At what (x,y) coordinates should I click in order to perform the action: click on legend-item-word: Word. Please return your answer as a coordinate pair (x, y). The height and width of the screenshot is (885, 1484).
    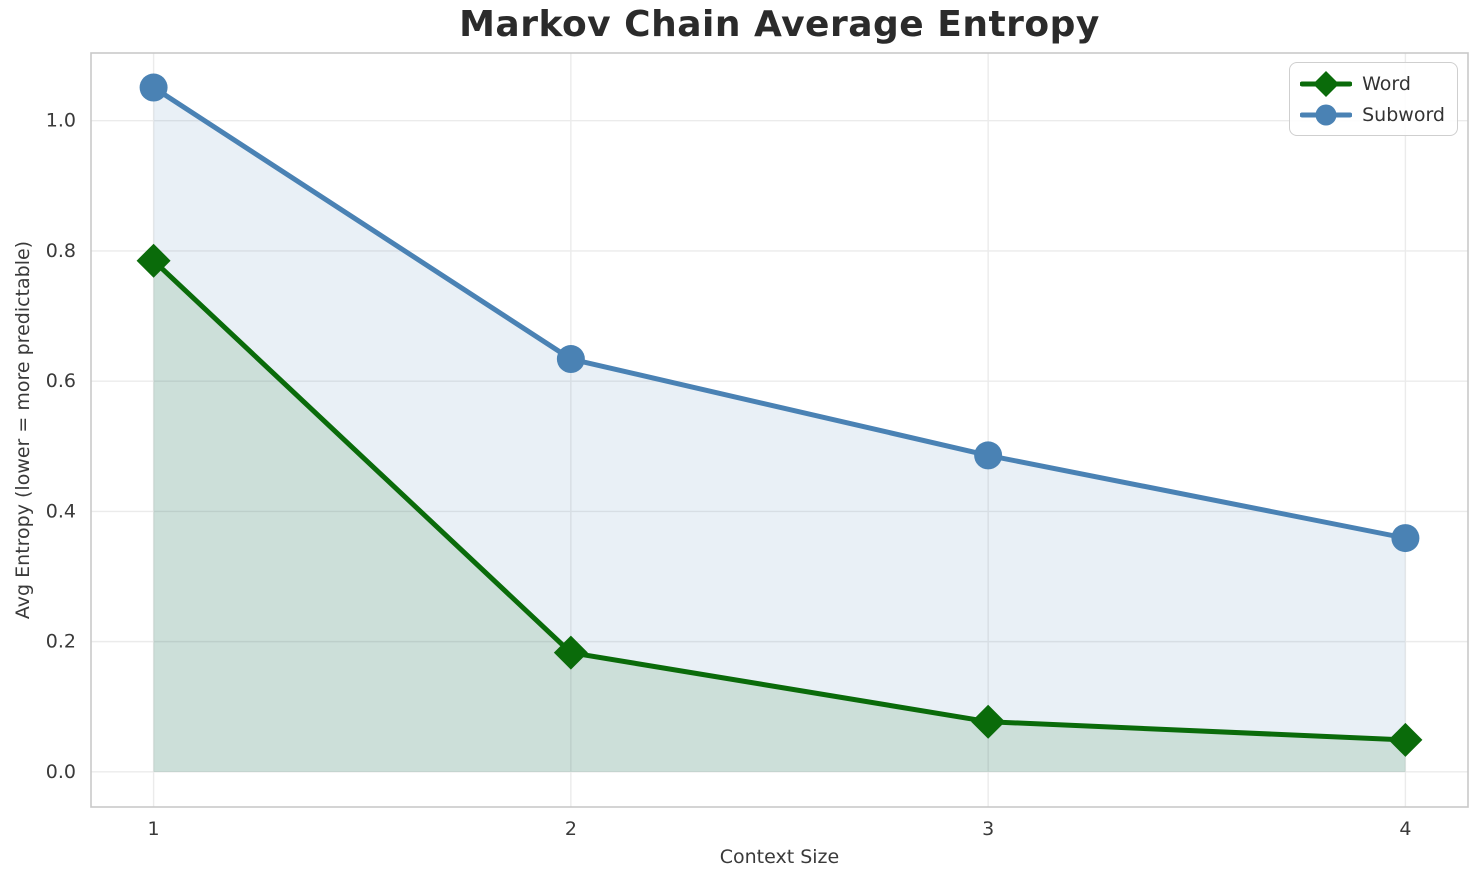
    Looking at the image, I should click on (1372, 83).